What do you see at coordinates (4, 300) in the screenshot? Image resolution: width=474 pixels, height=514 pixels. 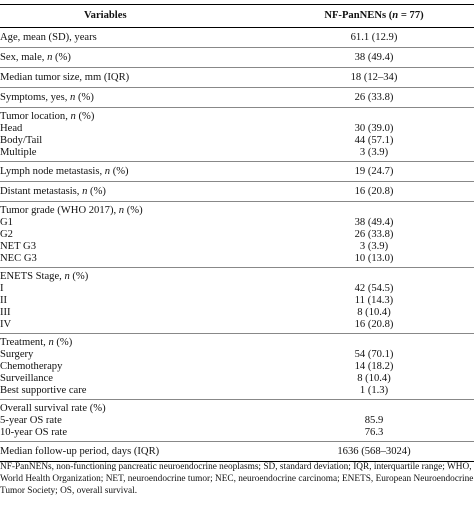 I see `row-label: II` at bounding box center [4, 300].